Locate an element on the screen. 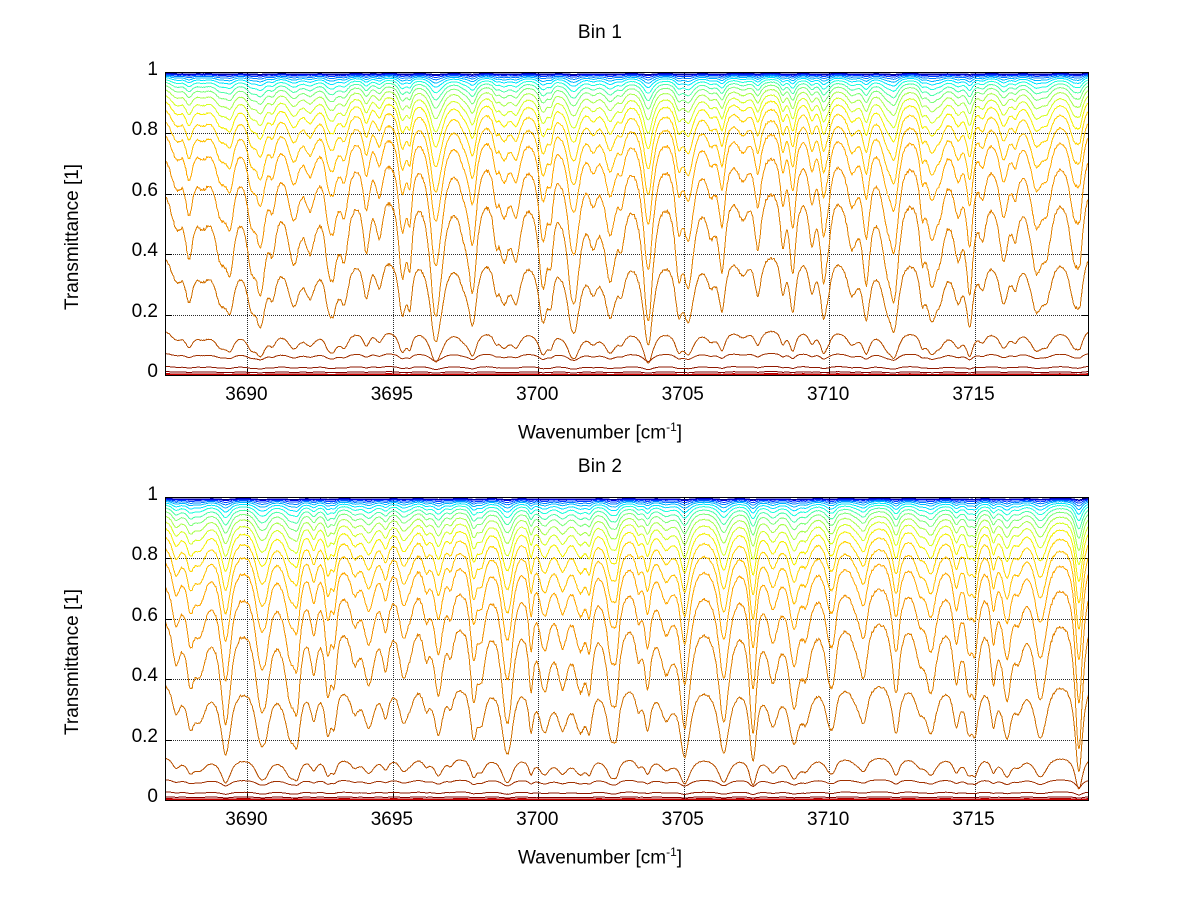 The image size is (1200, 901). y-axis-label-bin-1: Transmittance [1] is located at coordinates (72, 236).